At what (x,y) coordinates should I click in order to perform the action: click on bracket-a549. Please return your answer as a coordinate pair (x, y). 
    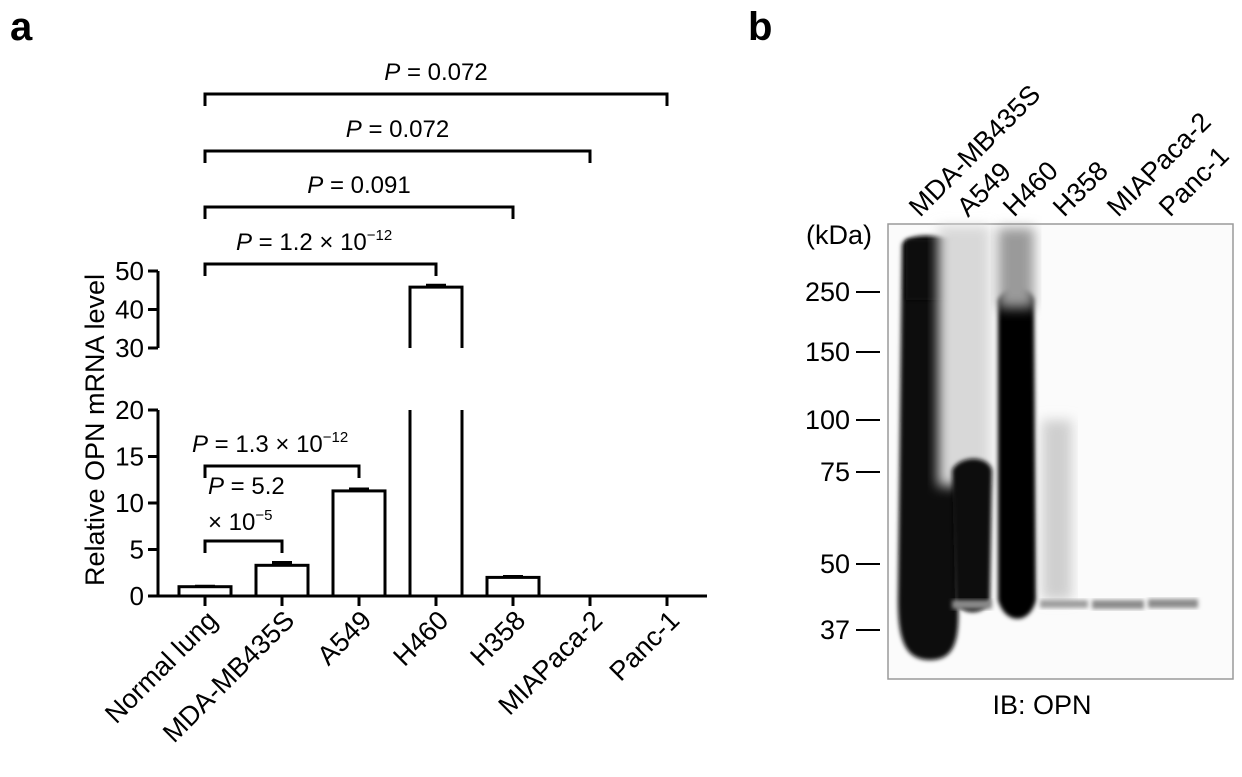
    Looking at the image, I should click on (282, 471).